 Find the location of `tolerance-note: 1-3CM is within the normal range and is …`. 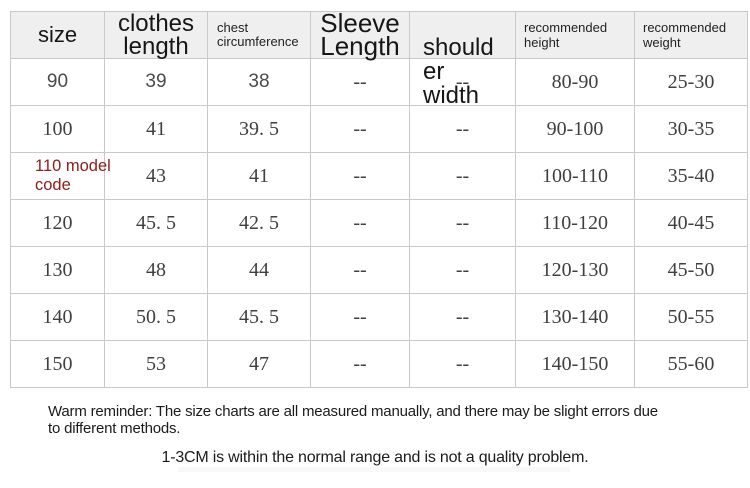

tolerance-note: 1-3CM is within the normal range and is … is located at coordinates (375, 457).